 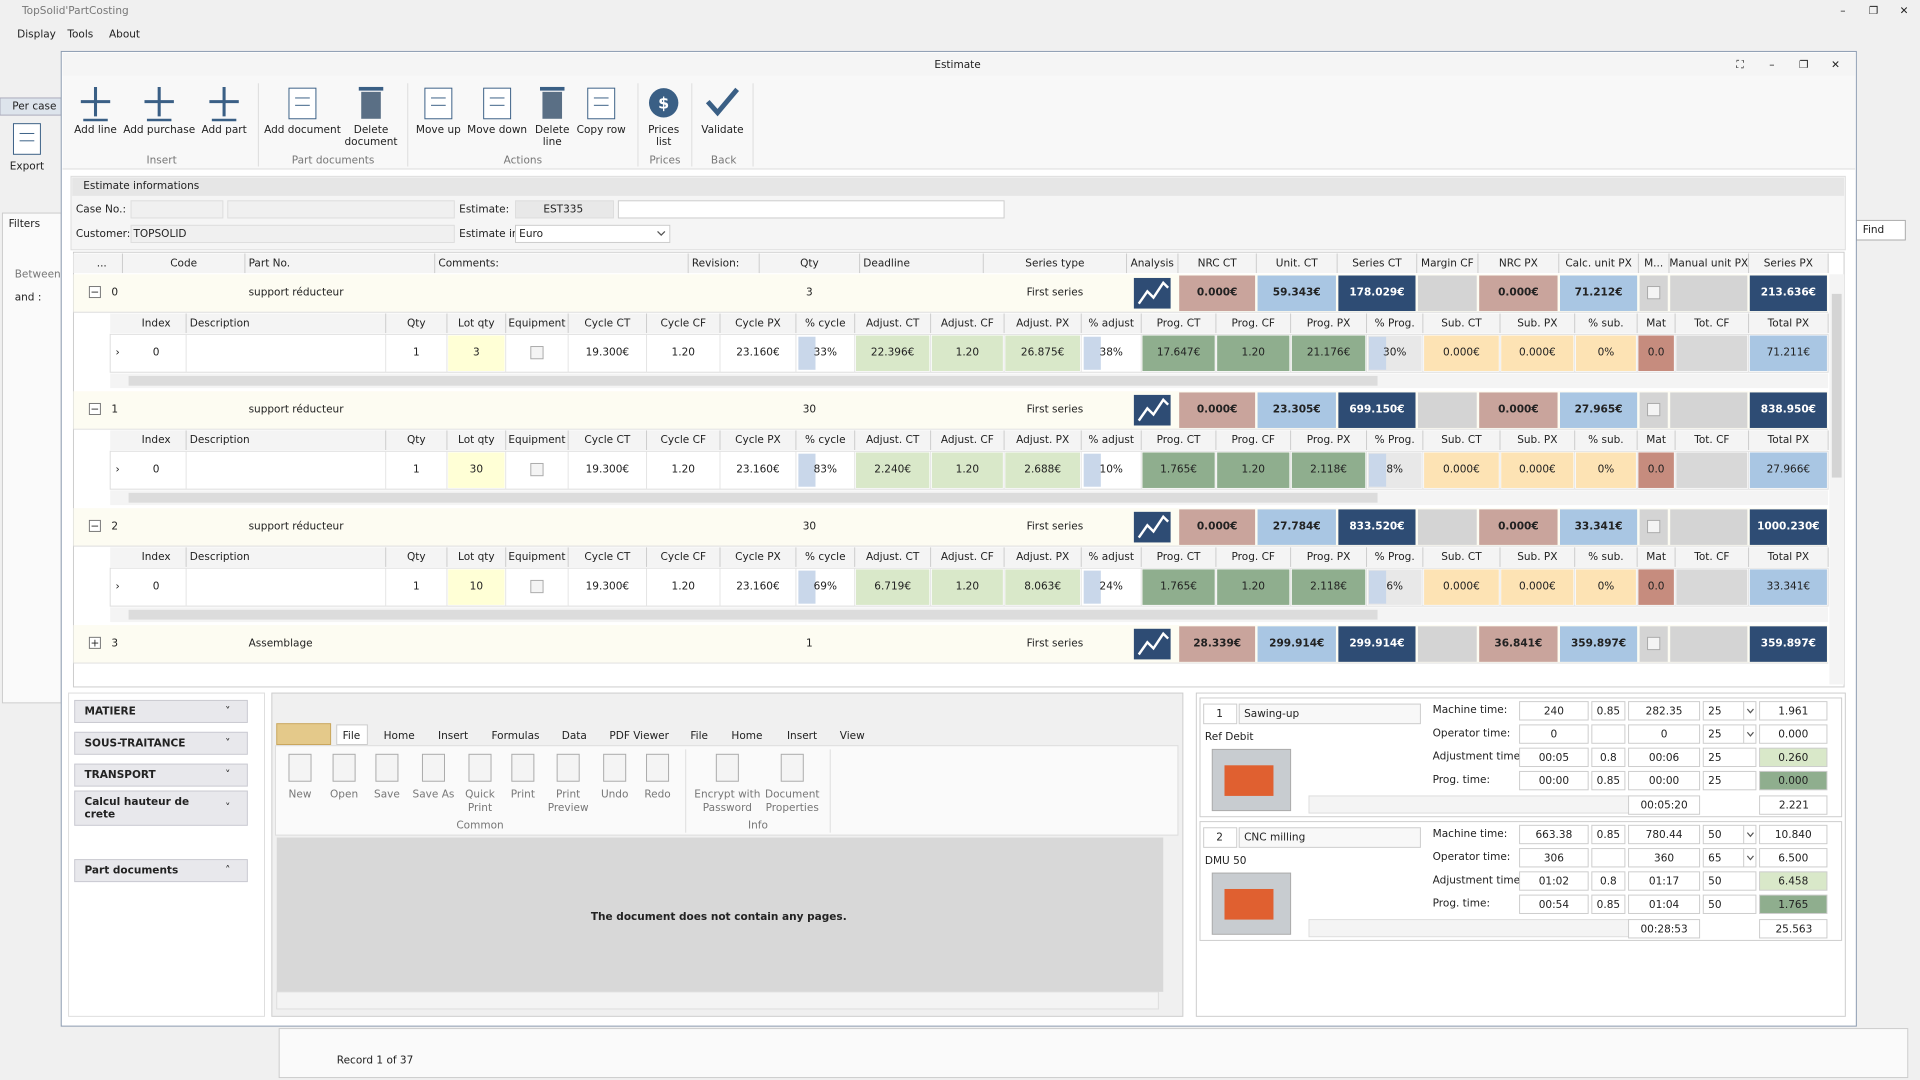 What do you see at coordinates (574, 736) in the screenshot?
I see `ribbon-tab: Data` at bounding box center [574, 736].